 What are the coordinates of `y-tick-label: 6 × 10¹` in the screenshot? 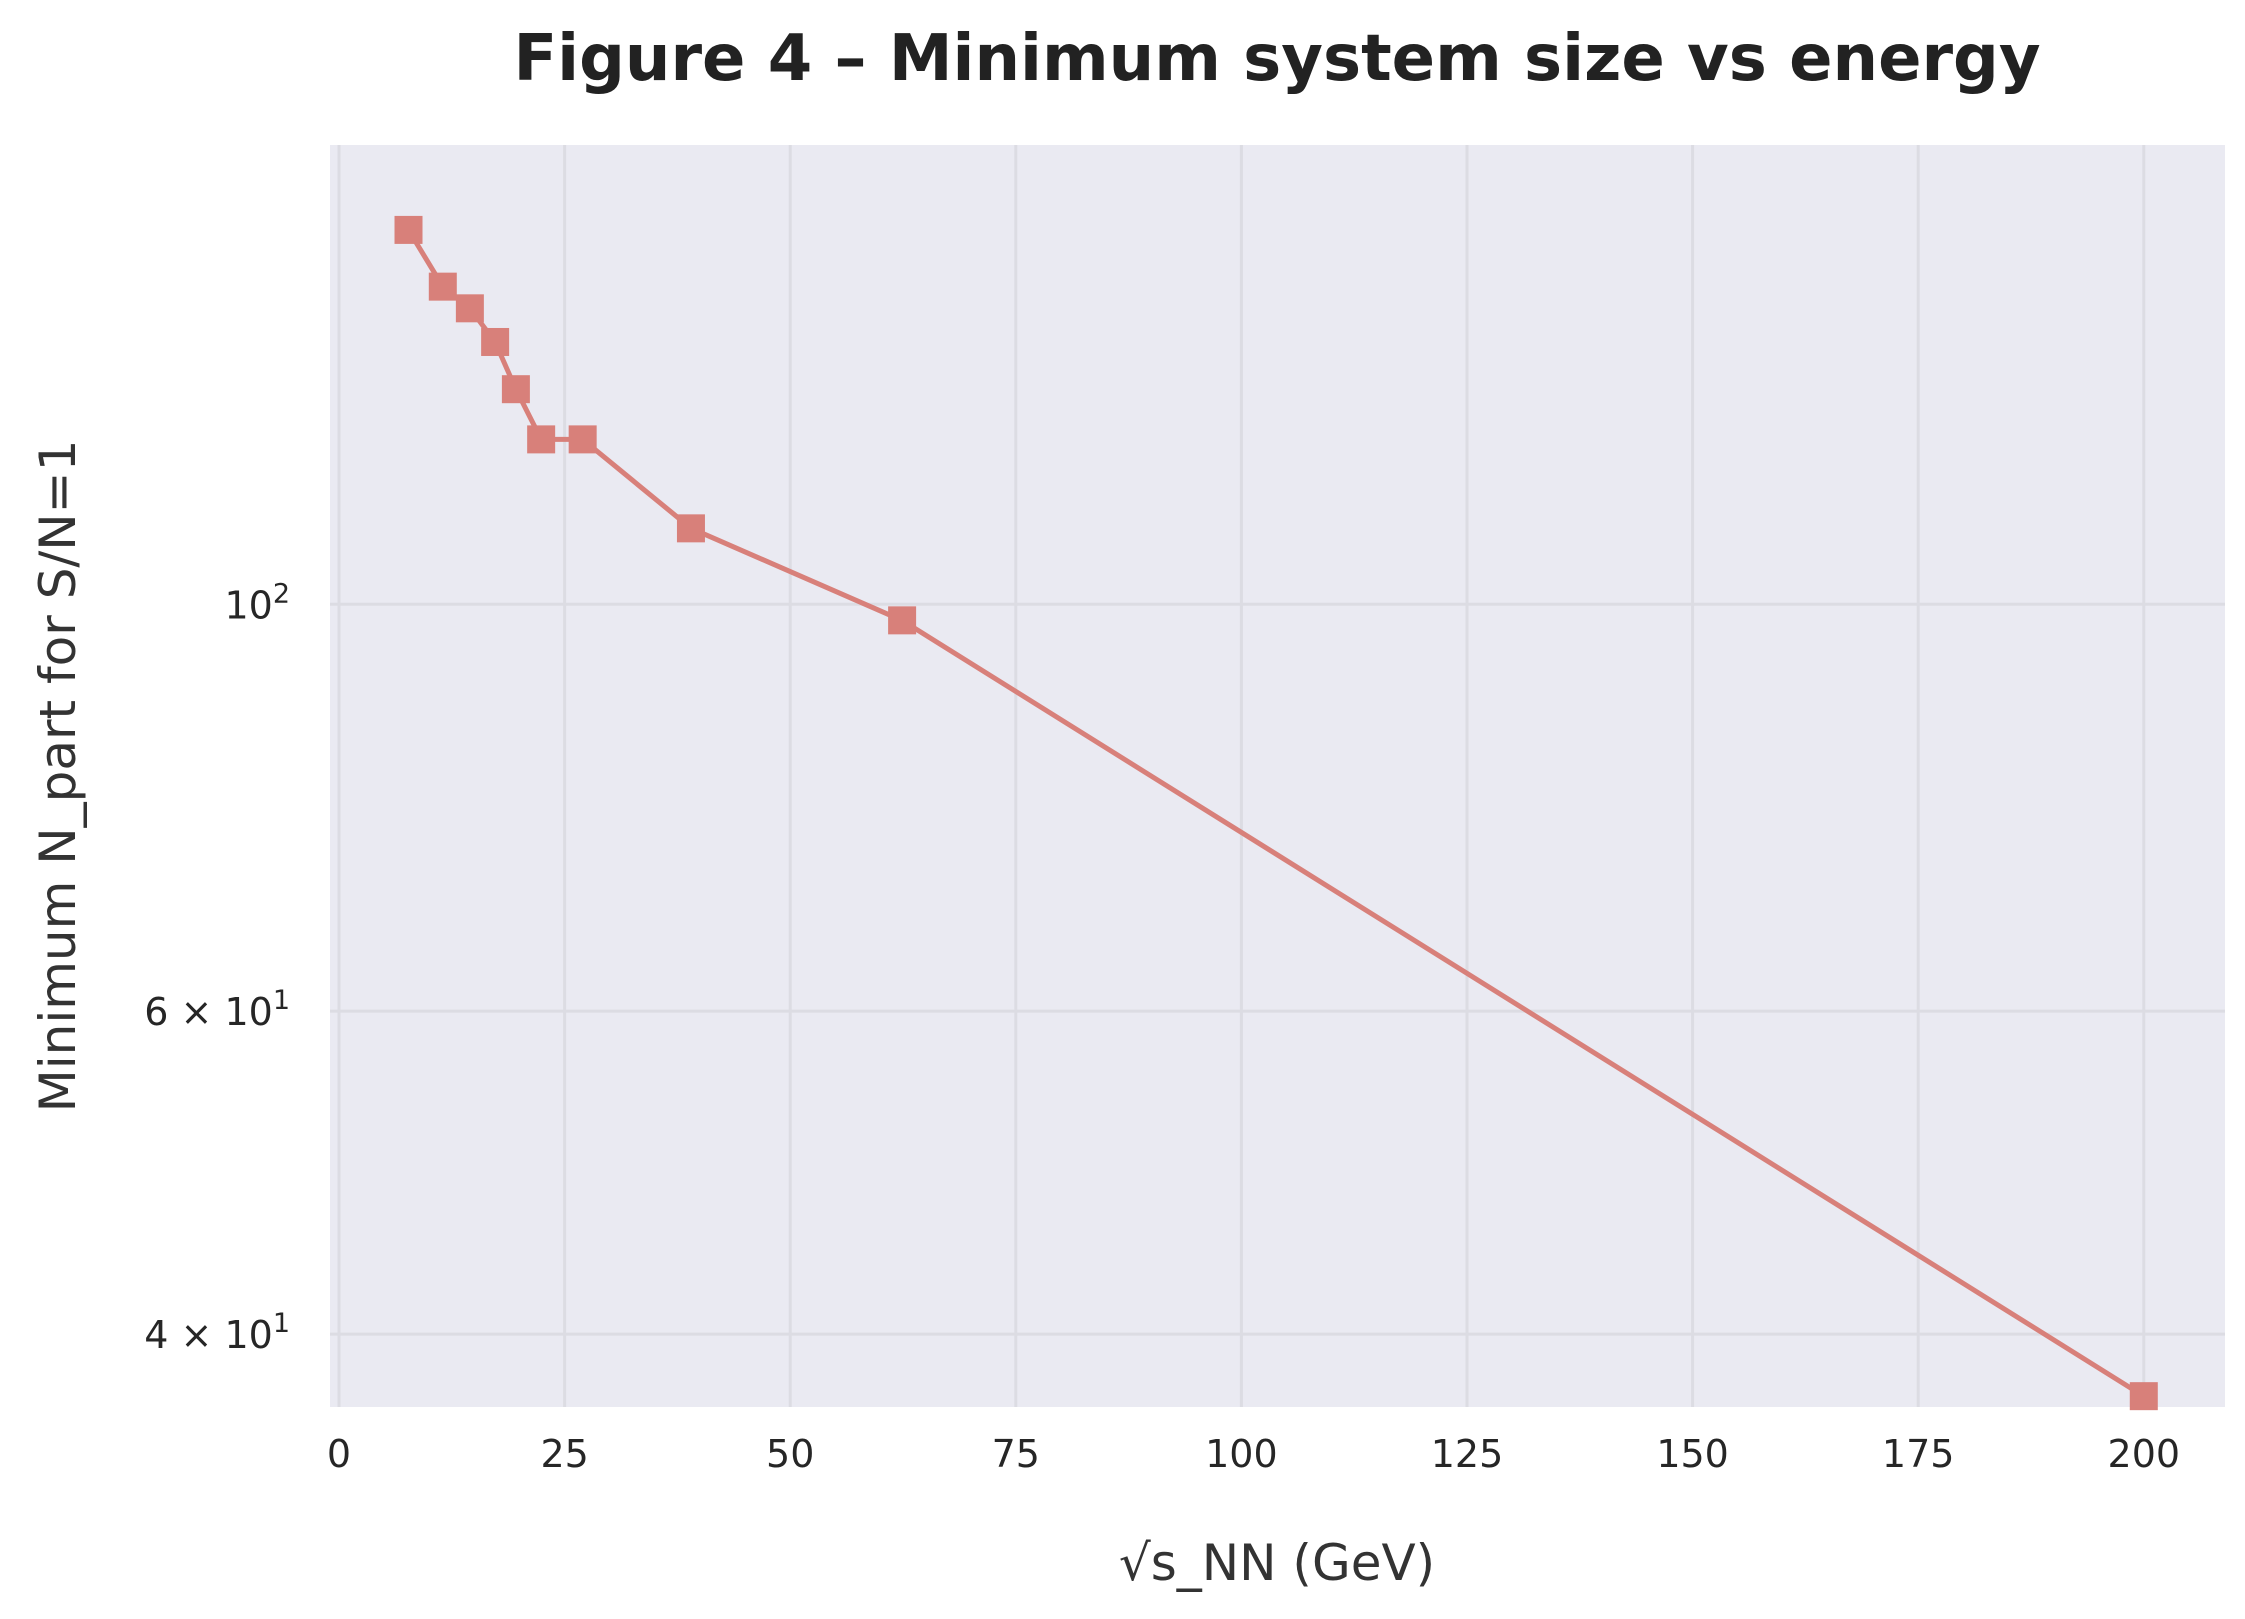 It's located at (217, 1009).